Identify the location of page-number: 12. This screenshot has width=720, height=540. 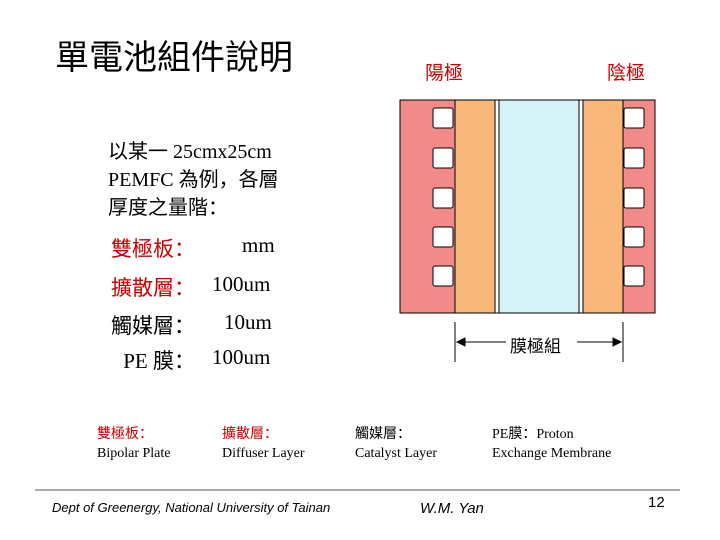
(656, 502).